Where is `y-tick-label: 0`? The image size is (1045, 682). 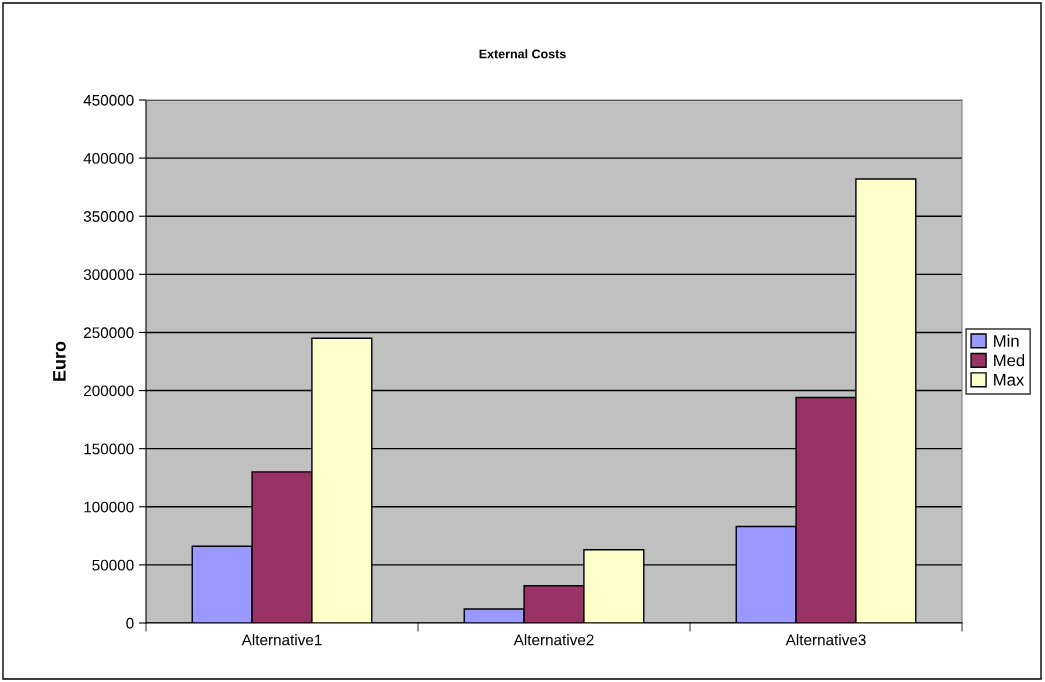 y-tick-label: 0 is located at coordinates (130, 623).